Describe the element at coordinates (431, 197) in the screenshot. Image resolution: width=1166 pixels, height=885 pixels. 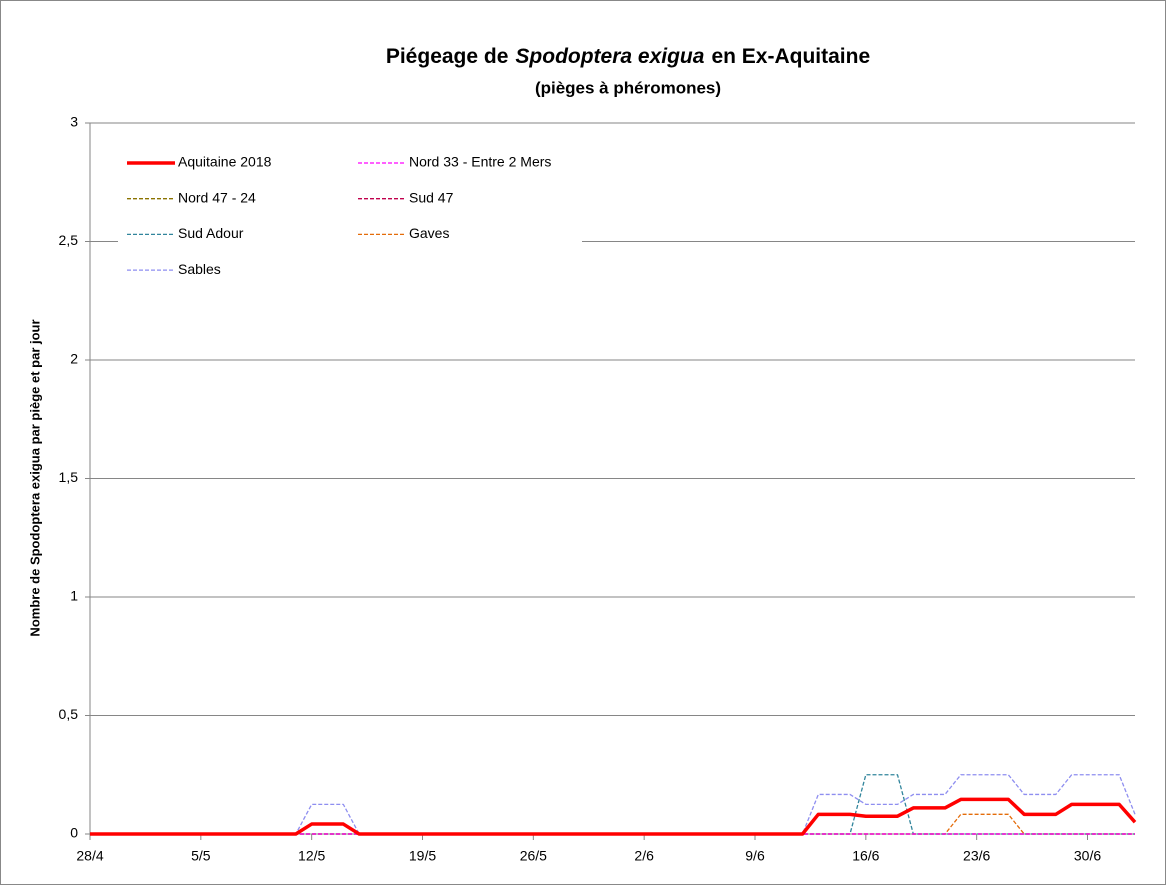
I see `legend-label: Sud 47` at that location.